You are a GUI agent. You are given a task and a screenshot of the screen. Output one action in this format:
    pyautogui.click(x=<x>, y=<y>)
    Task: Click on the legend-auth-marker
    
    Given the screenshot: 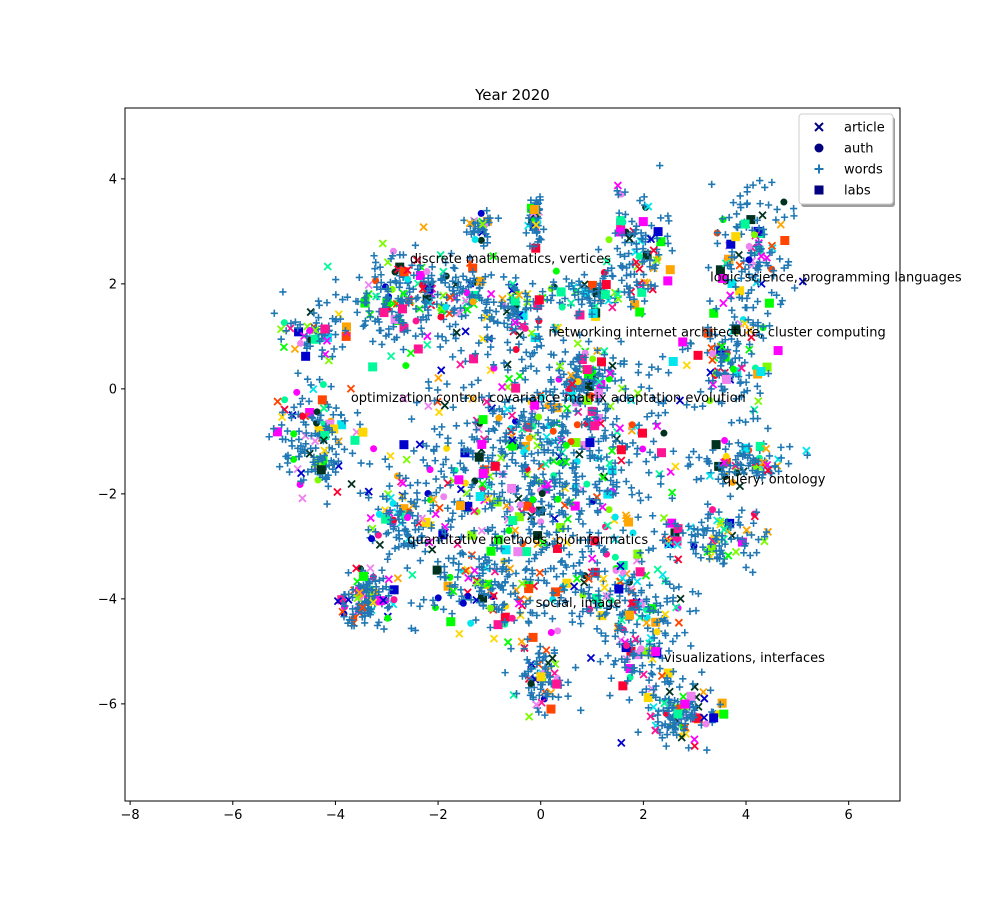 What is the action you would take?
    pyautogui.click(x=819, y=148)
    